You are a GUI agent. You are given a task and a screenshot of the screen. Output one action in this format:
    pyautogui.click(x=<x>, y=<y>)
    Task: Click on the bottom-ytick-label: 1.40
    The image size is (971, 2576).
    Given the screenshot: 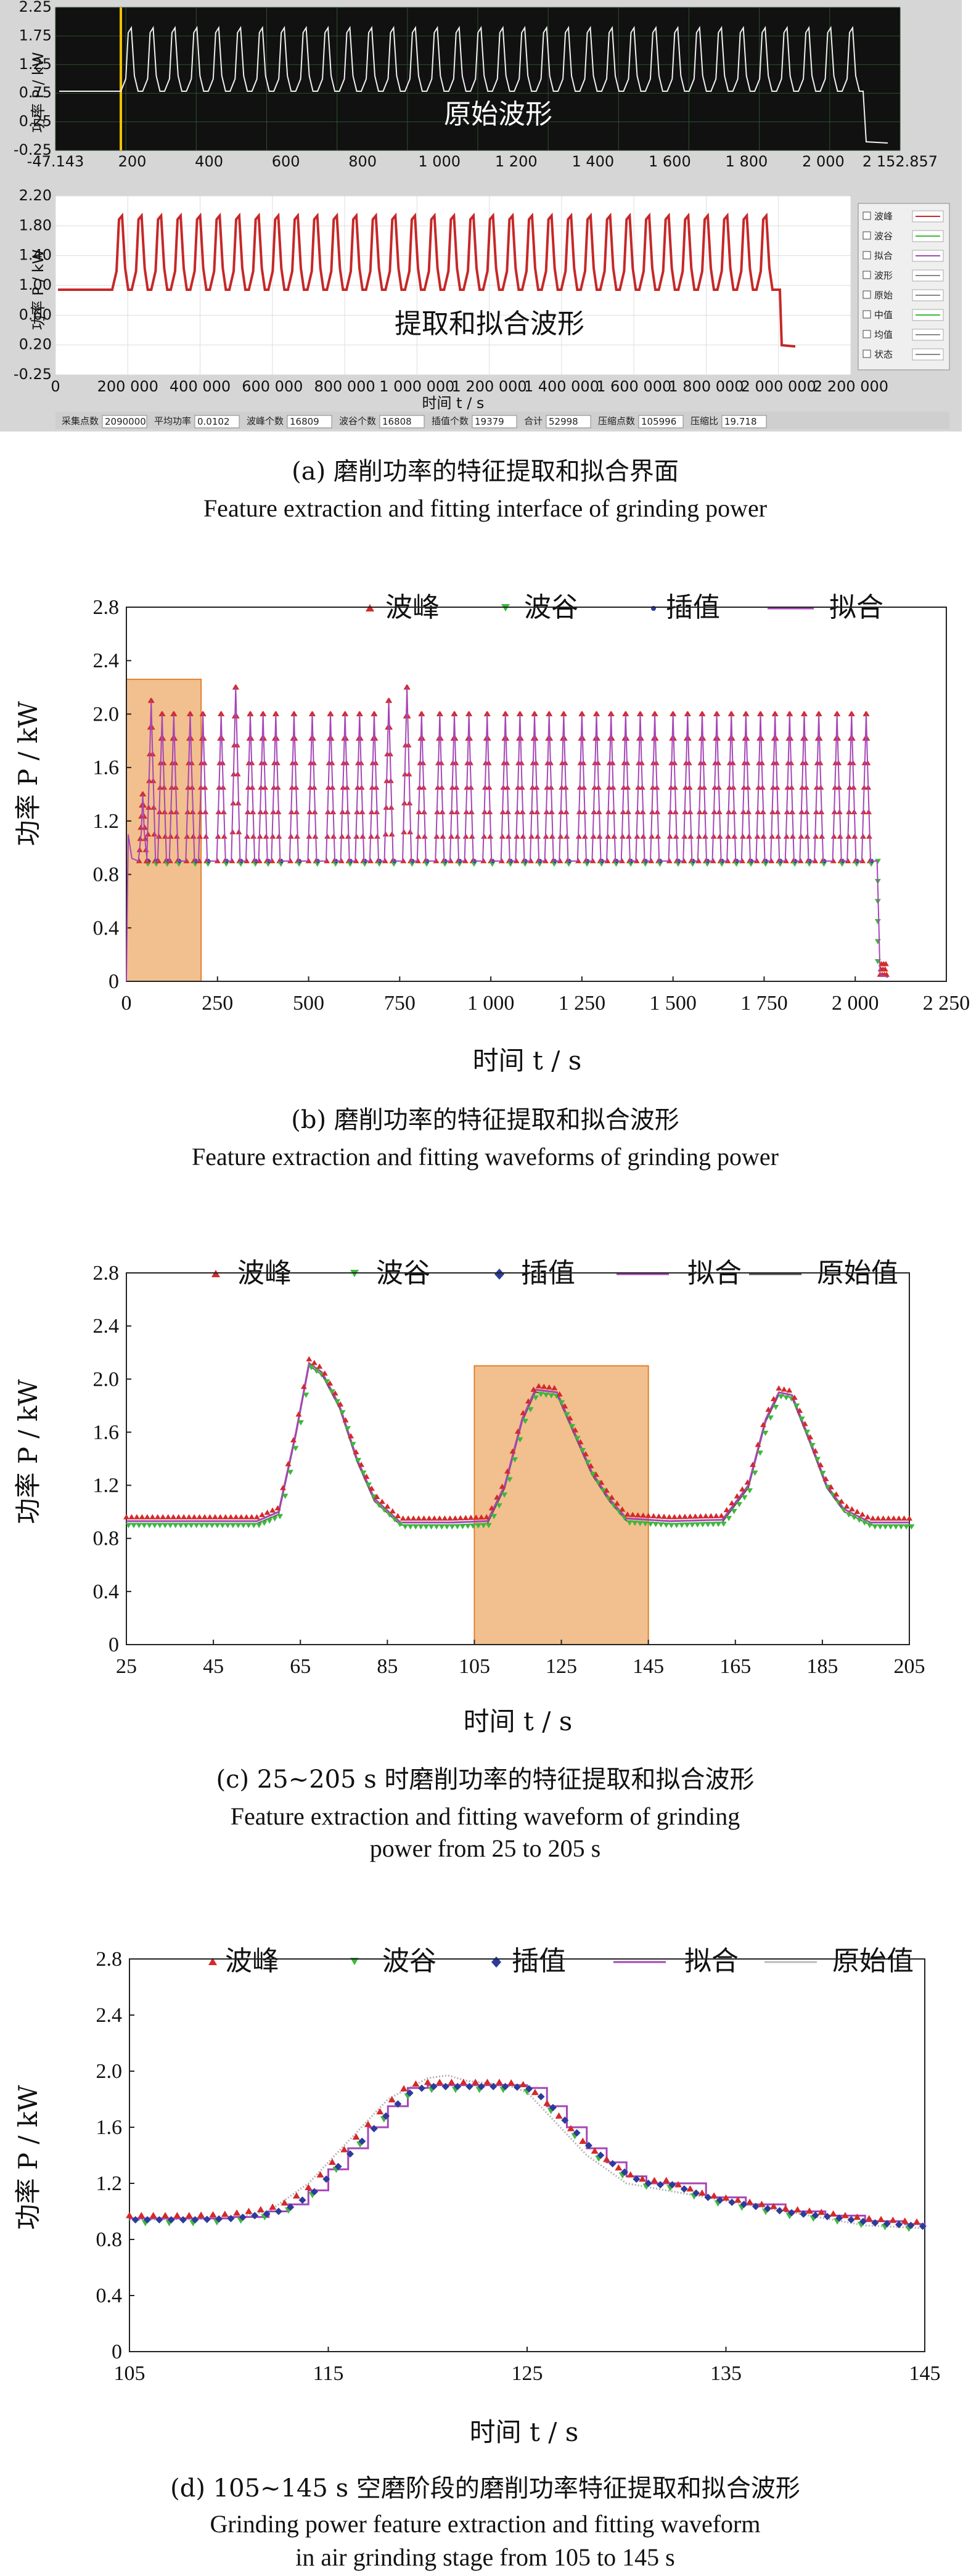 What is the action you would take?
    pyautogui.click(x=36, y=255)
    